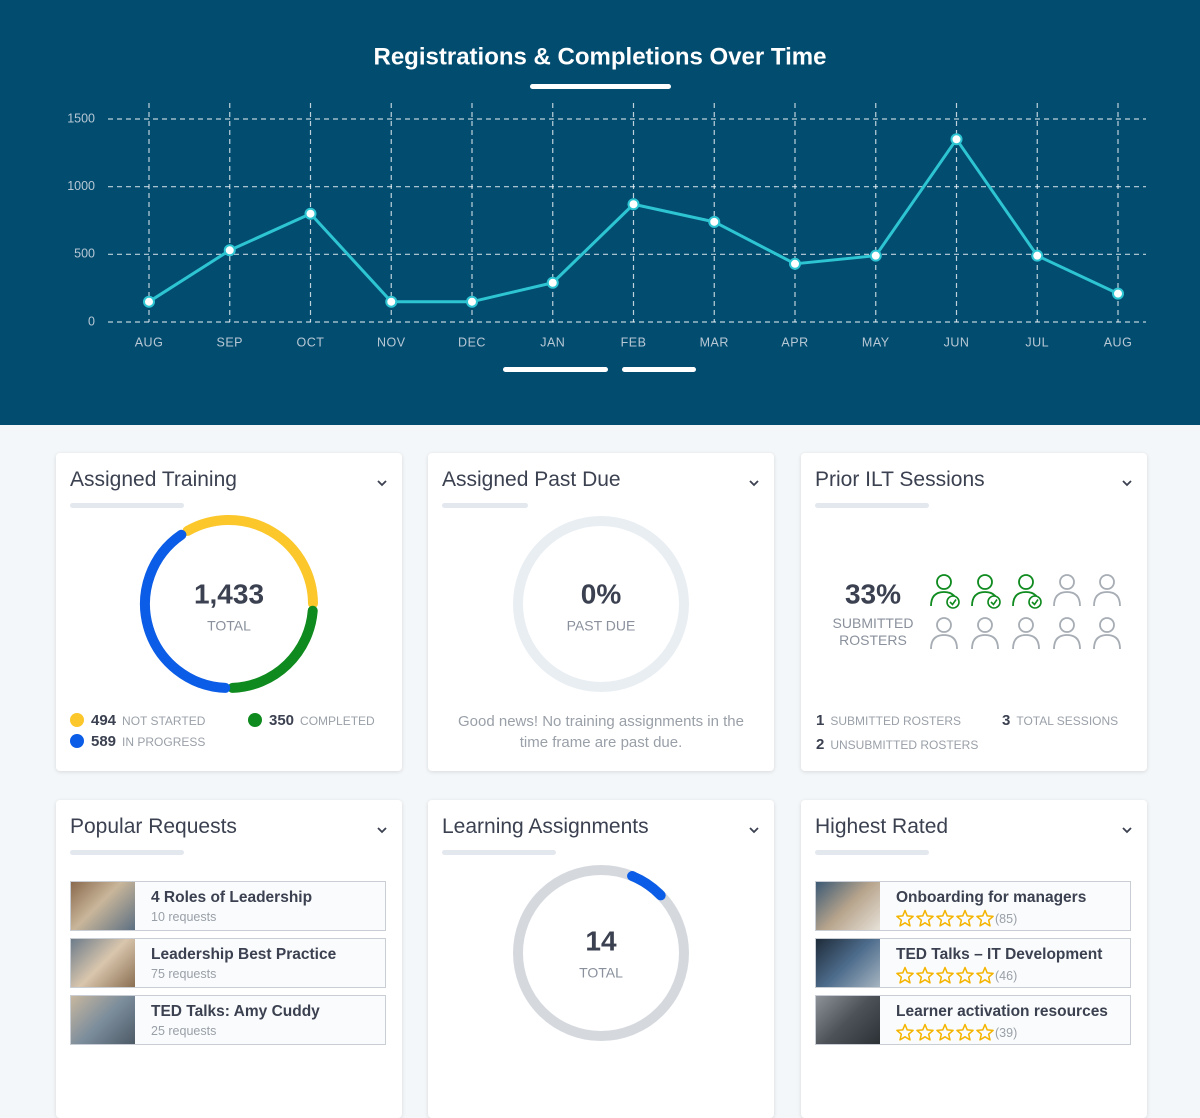 This screenshot has height=1118, width=1200. What do you see at coordinates (882, 826) in the screenshot?
I see `card-title: Highest Rated` at bounding box center [882, 826].